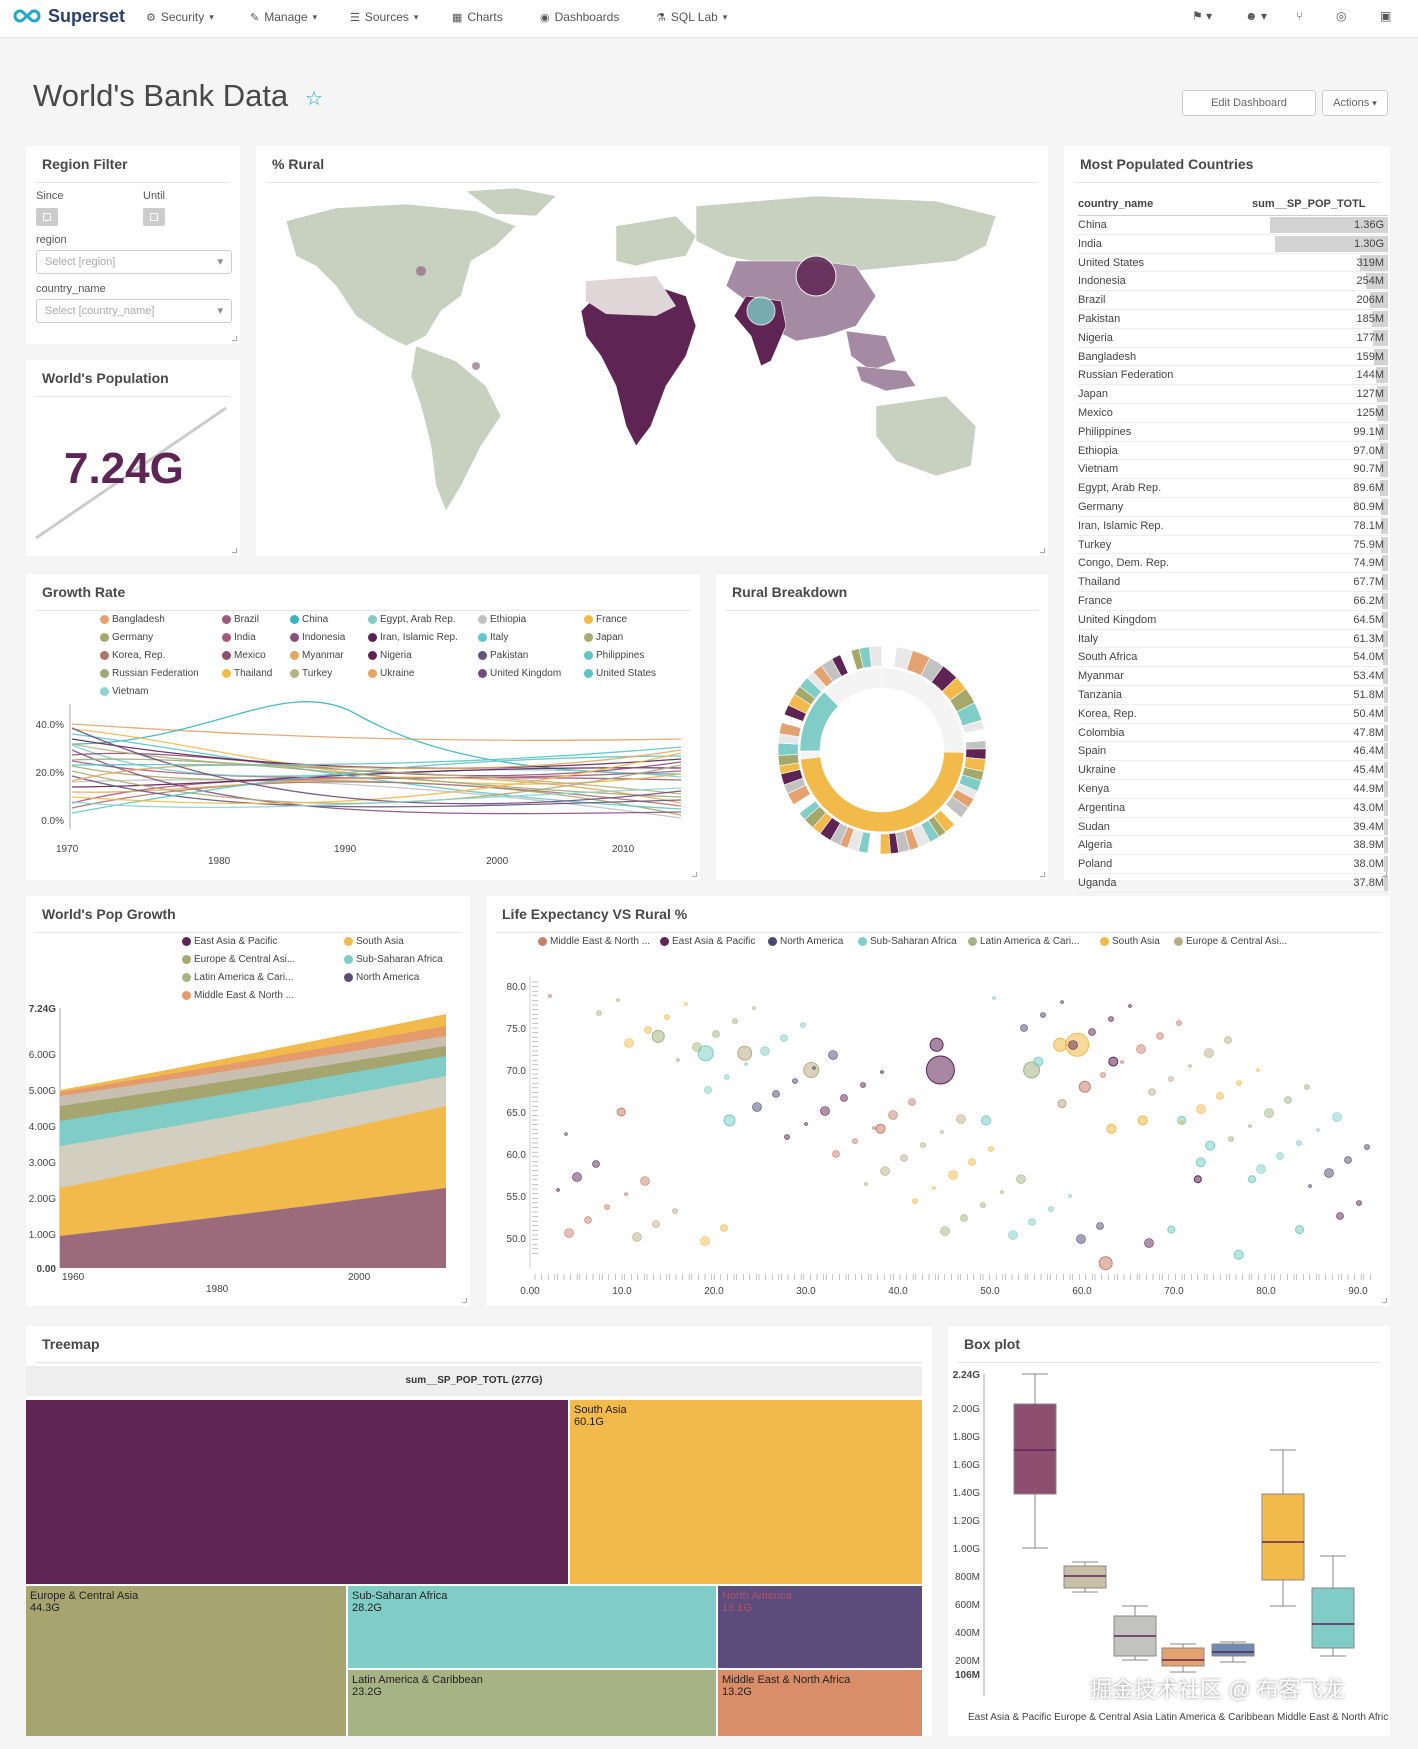 Image resolution: width=1418 pixels, height=1749 pixels. I want to click on table-row: United Kingdom 64.5M, so click(1233, 620).